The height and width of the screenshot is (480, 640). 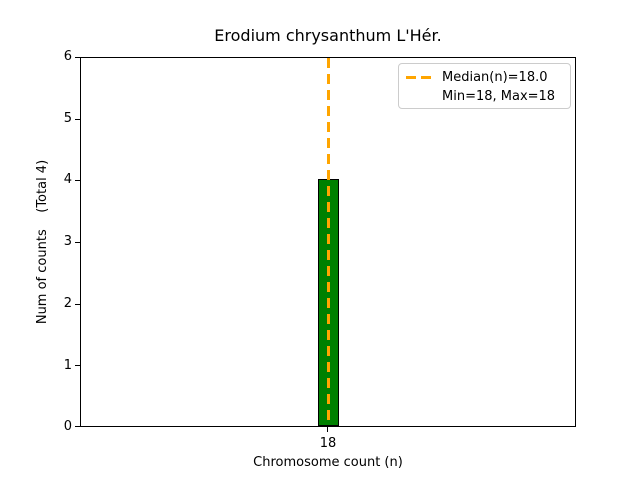 I want to click on ytick-label-5: 5, so click(x=67, y=118).